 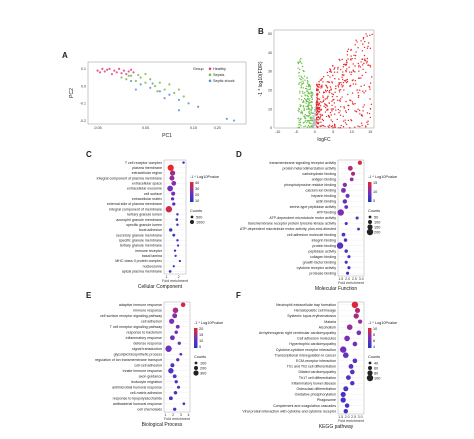 What do you see at coordinates (167, 136) in the screenshot?
I see `panel-a-xlabel: PC1` at bounding box center [167, 136].